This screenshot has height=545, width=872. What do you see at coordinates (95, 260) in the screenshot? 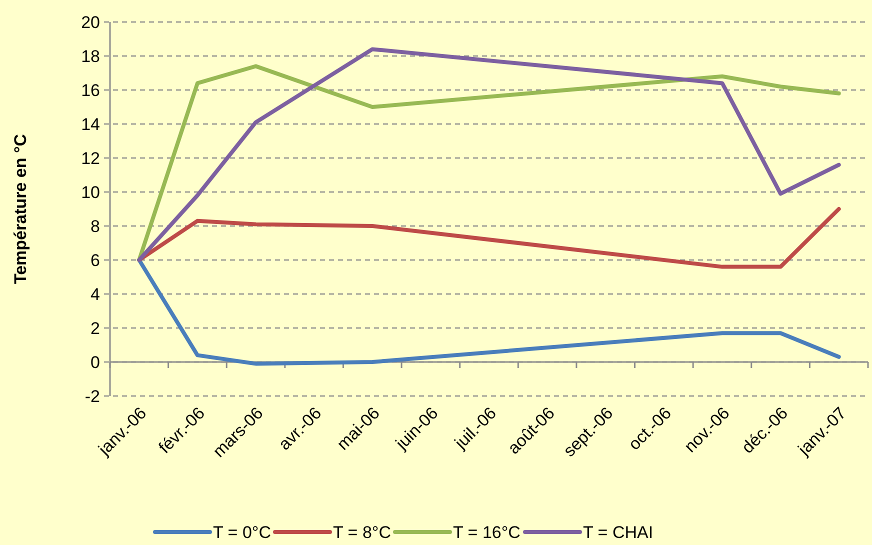
I see `y-tick-label: 6` at bounding box center [95, 260].